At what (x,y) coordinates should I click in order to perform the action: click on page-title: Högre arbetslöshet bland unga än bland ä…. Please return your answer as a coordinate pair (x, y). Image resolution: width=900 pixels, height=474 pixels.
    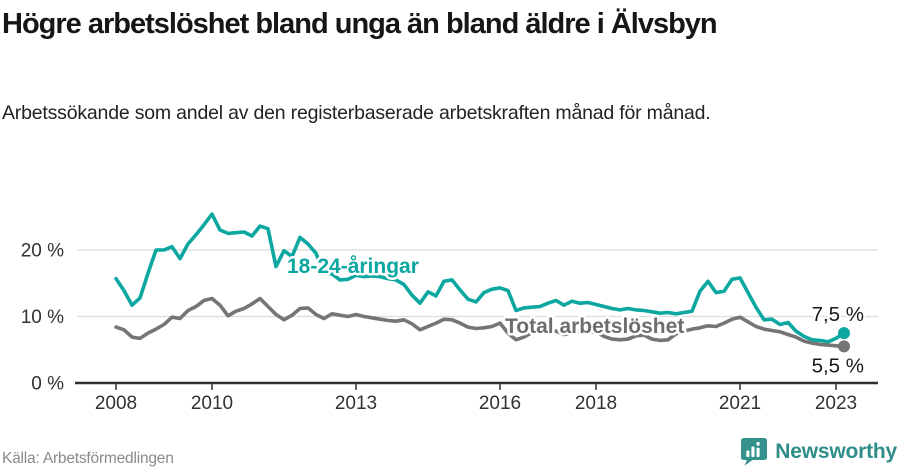
    Looking at the image, I should click on (360, 24).